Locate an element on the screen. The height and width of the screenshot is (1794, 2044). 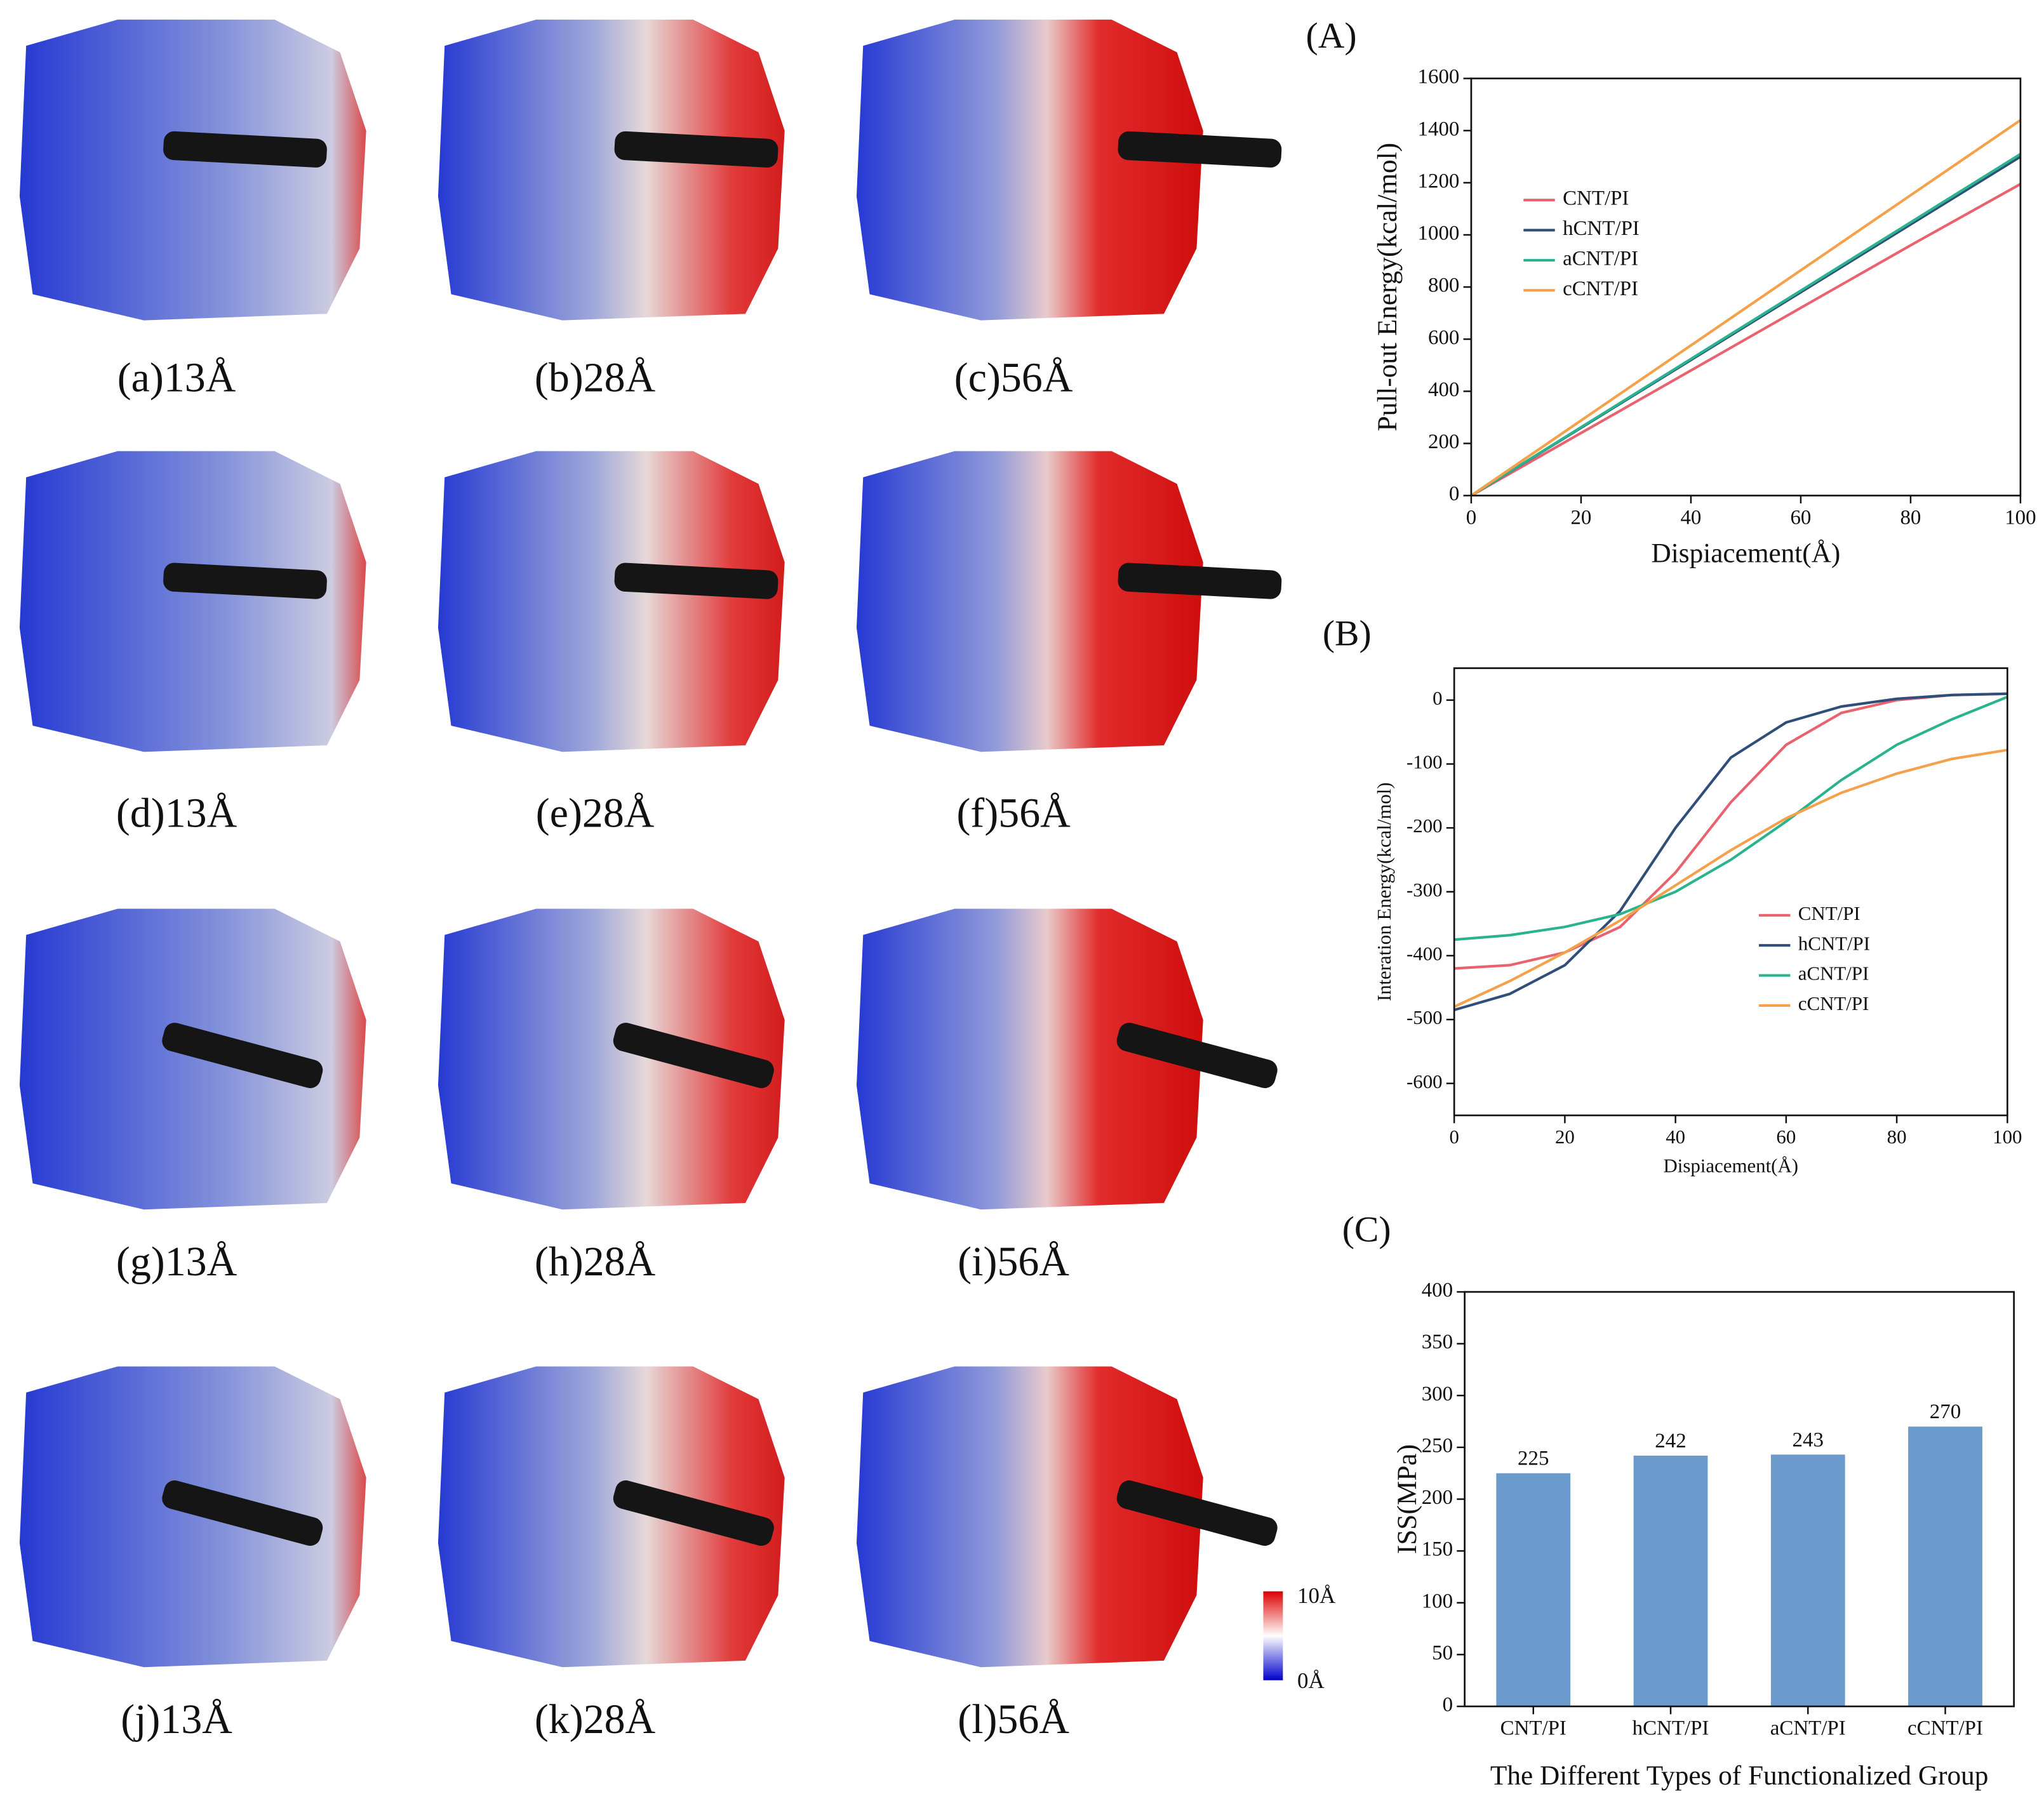
panel-label: (B) is located at coordinates (1347, 633).